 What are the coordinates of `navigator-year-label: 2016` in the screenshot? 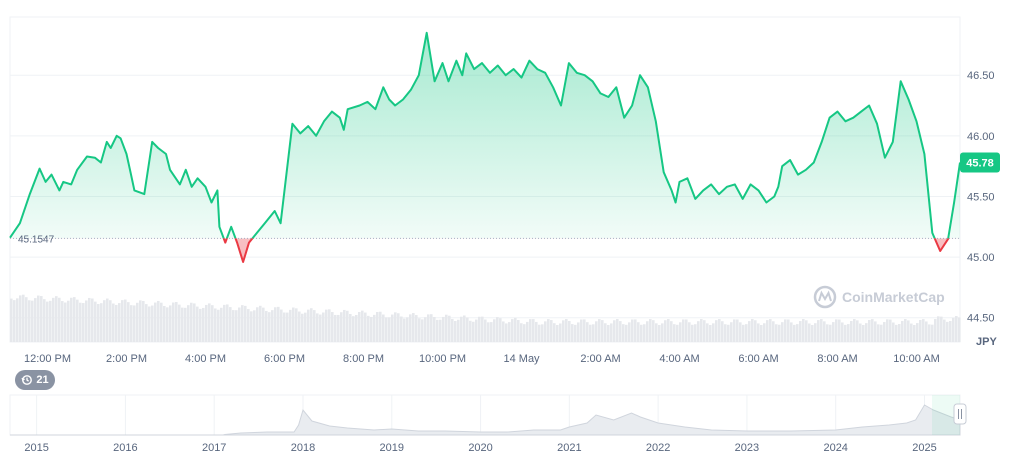 It's located at (125, 448).